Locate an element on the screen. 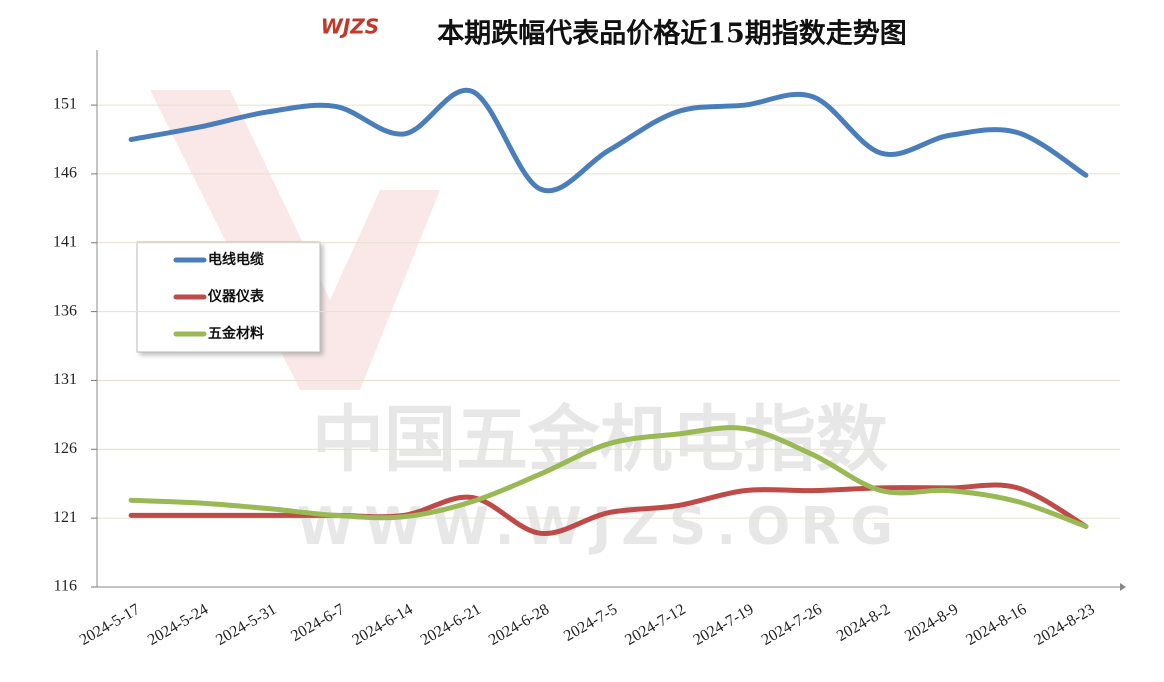 The height and width of the screenshot is (682, 1164). x-tick-label: 2024-8-9 is located at coordinates (931, 623).